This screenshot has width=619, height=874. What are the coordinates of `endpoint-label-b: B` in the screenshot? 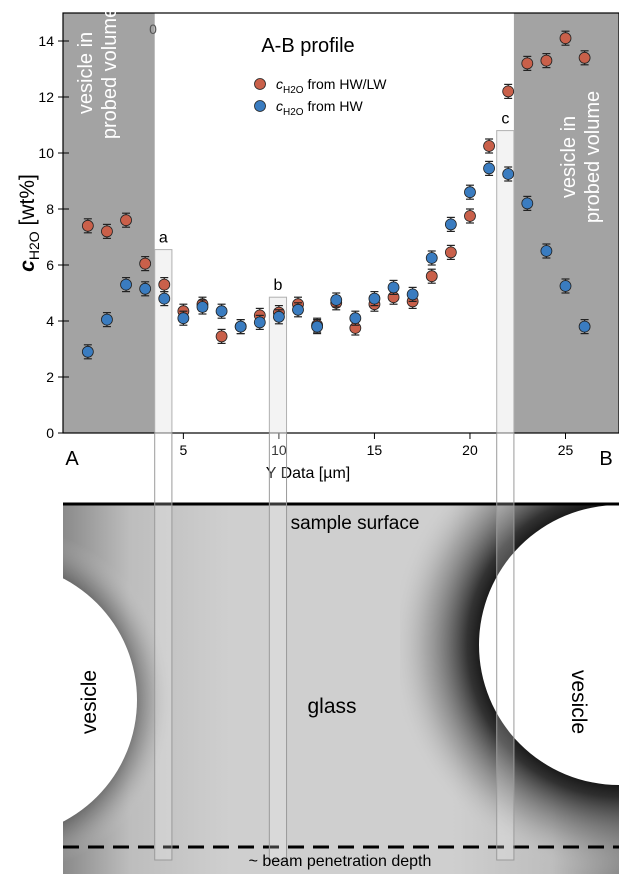 It's located at (605, 459).